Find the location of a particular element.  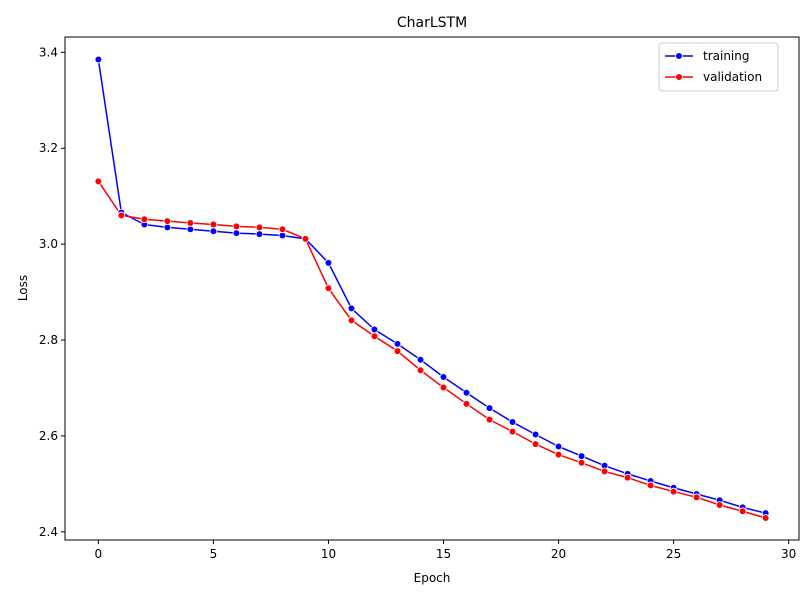

legend-label-training: training is located at coordinates (726, 56).